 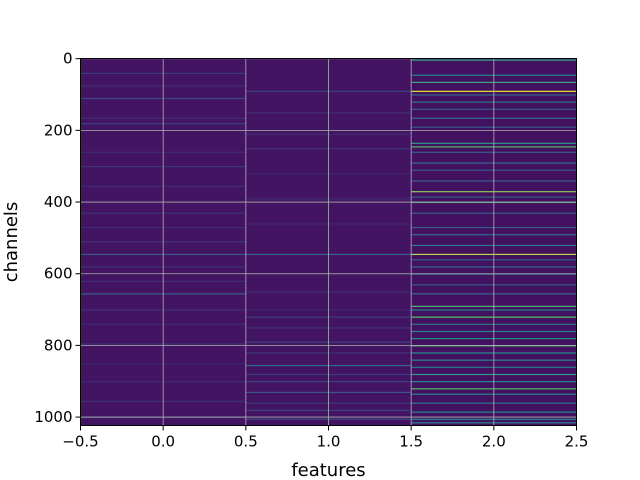 I want to click on y-tick-label: 200, so click(x=58, y=130).